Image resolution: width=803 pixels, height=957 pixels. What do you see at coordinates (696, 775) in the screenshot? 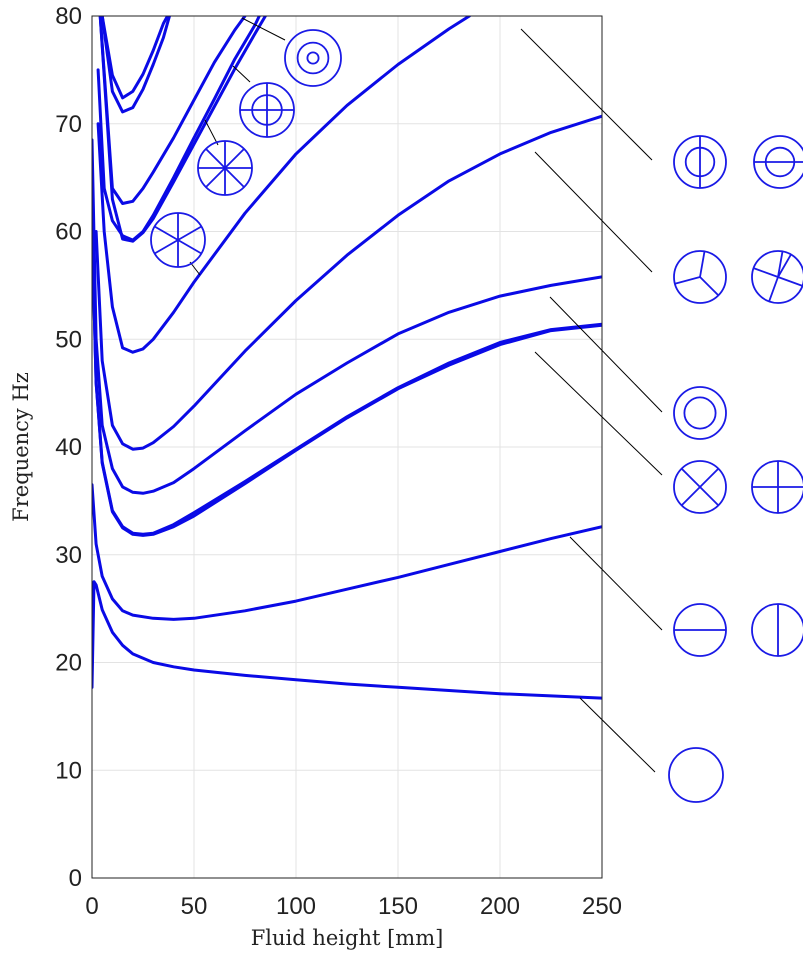
I see `plain-circle-mode-icon` at bounding box center [696, 775].